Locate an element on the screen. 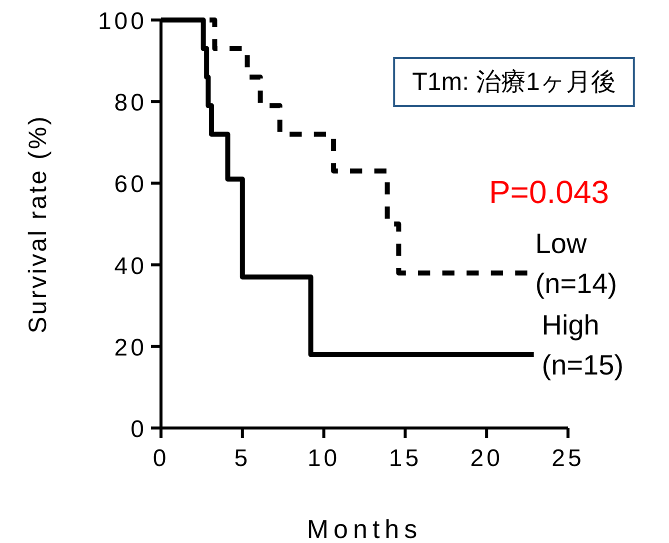 The image size is (669, 543). annotation: P=0.043 is located at coordinates (549, 192).